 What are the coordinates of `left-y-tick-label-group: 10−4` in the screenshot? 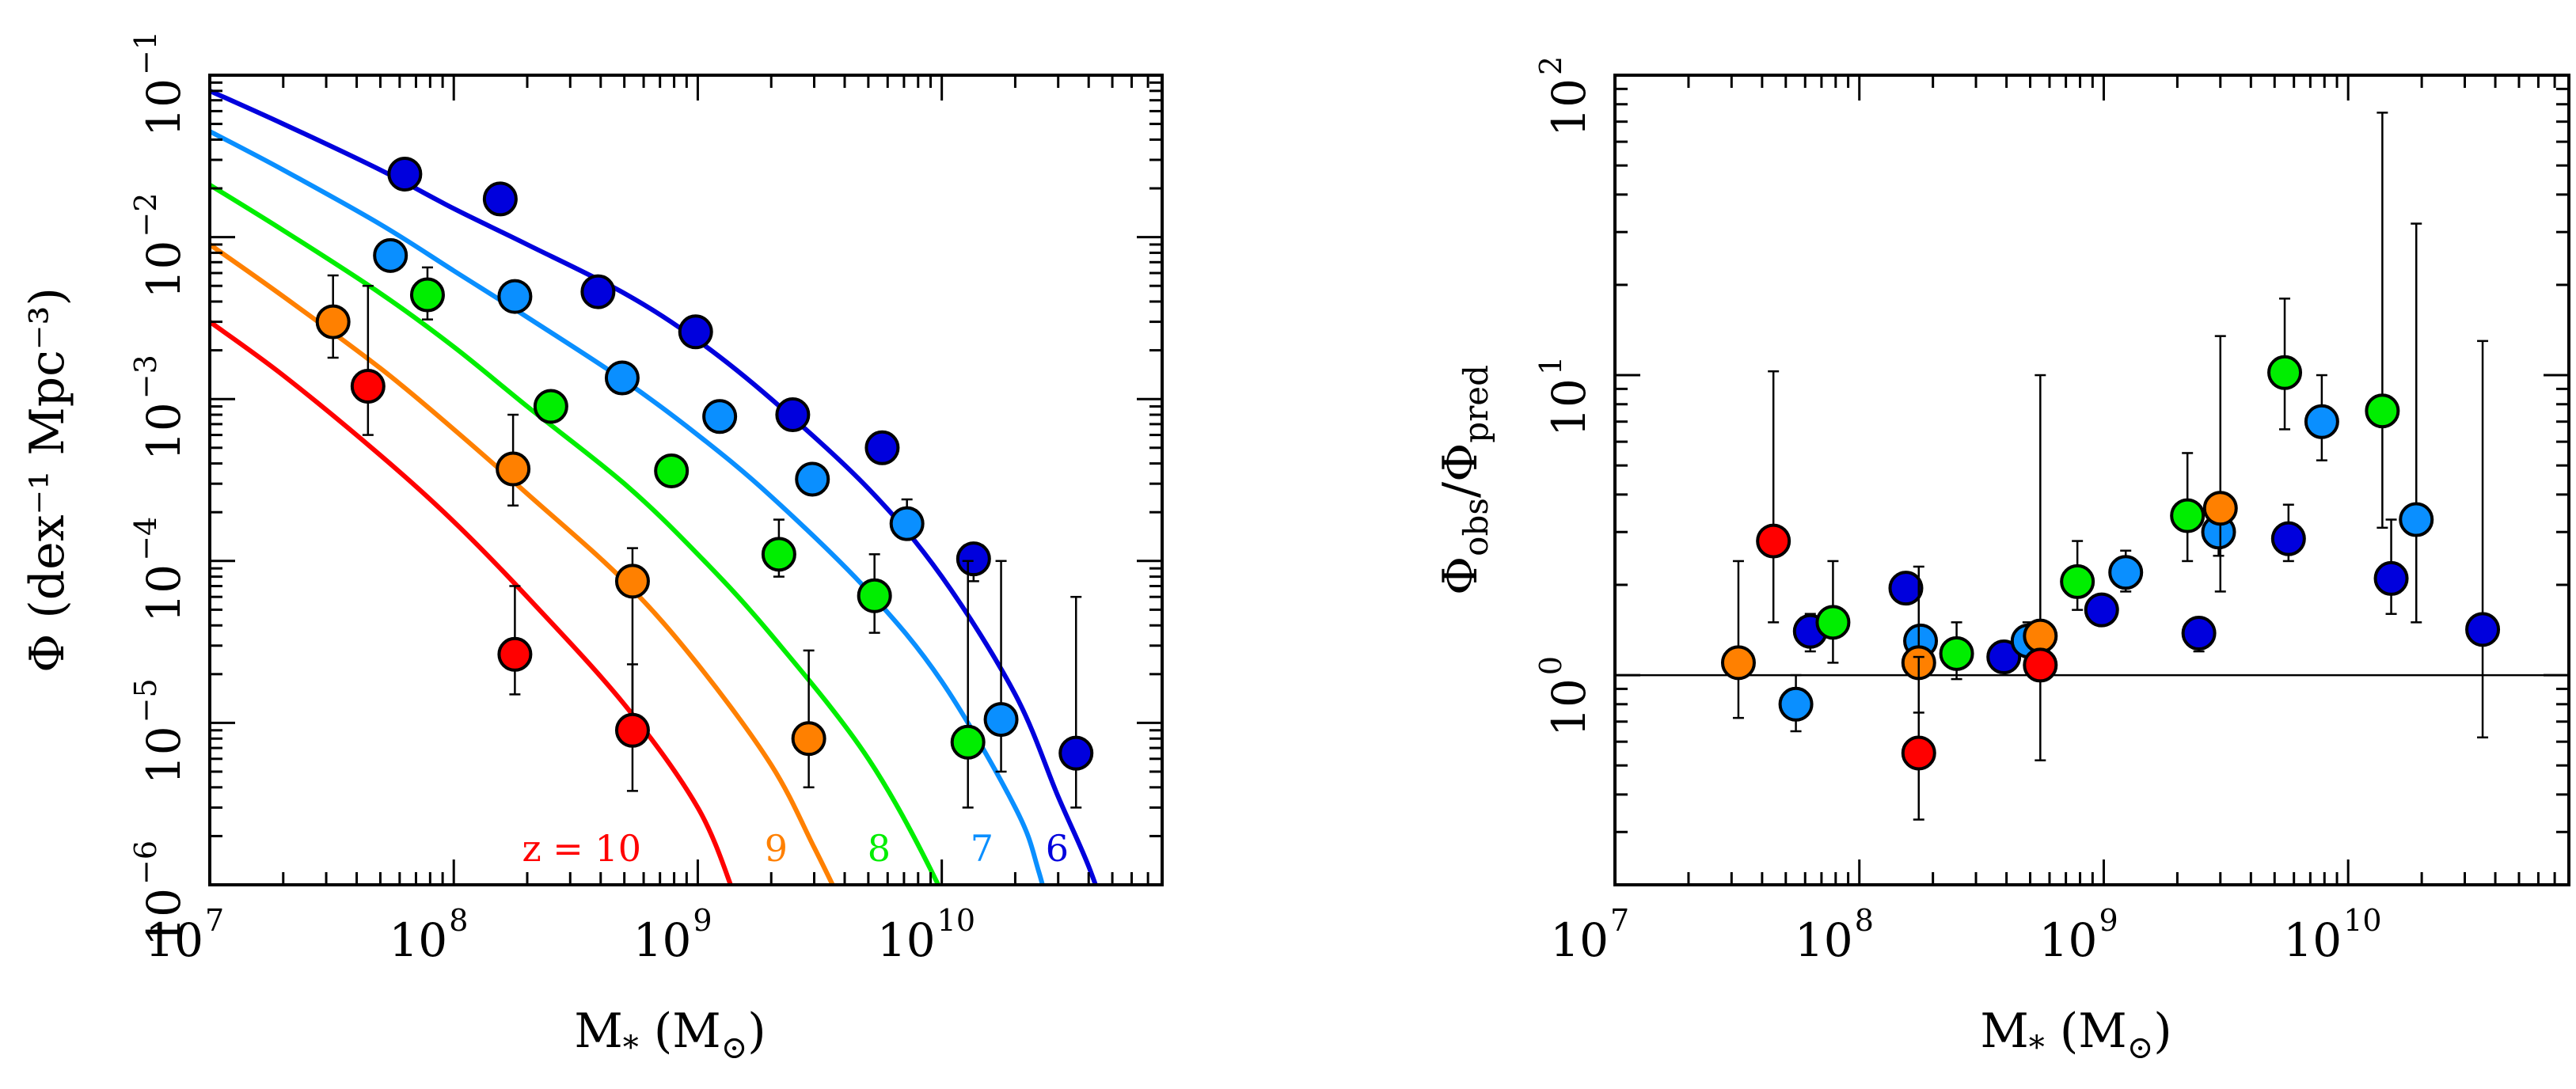 It's located at (159, 570).